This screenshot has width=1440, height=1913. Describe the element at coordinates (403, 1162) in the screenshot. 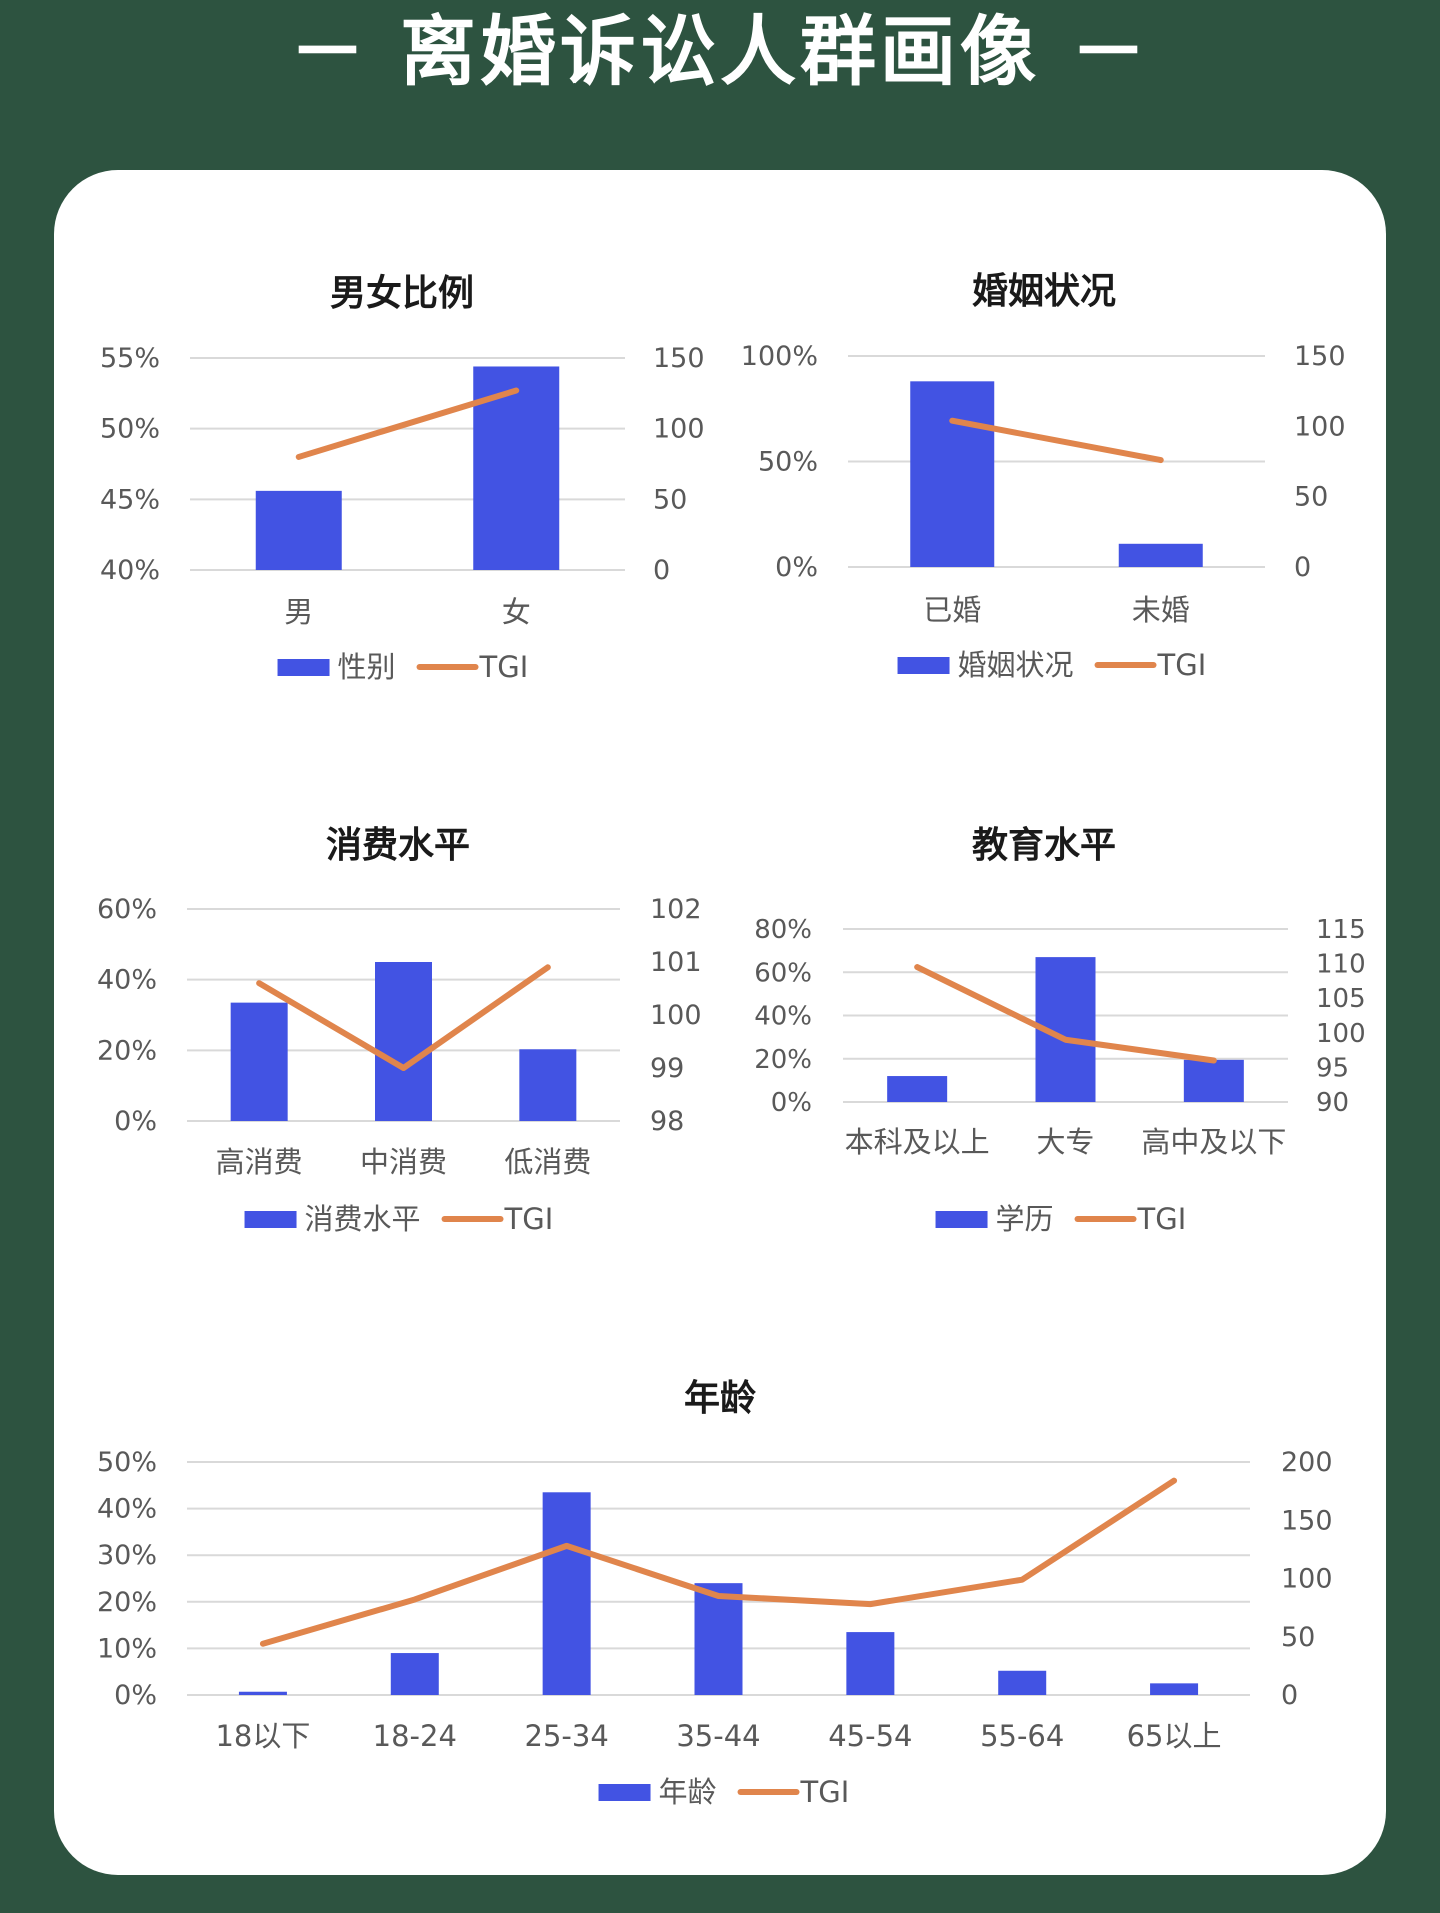

I see `x-tick-label: 中消费` at that location.